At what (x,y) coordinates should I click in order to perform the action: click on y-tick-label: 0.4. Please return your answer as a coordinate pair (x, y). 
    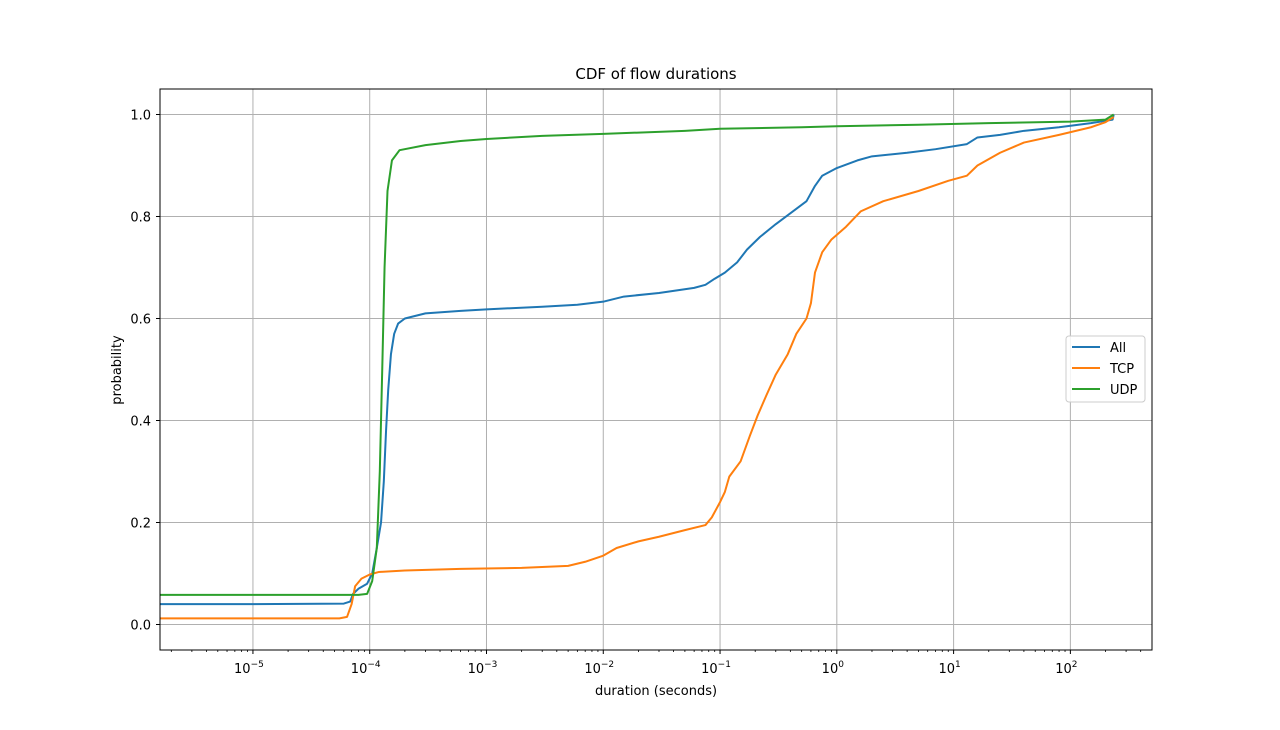
    Looking at the image, I should click on (140, 422).